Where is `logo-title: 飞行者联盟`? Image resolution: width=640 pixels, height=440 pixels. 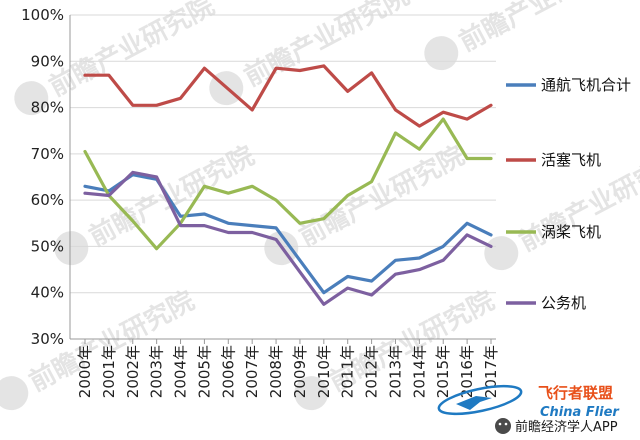
logo-title: 飞行者联盟 is located at coordinates (575, 393).